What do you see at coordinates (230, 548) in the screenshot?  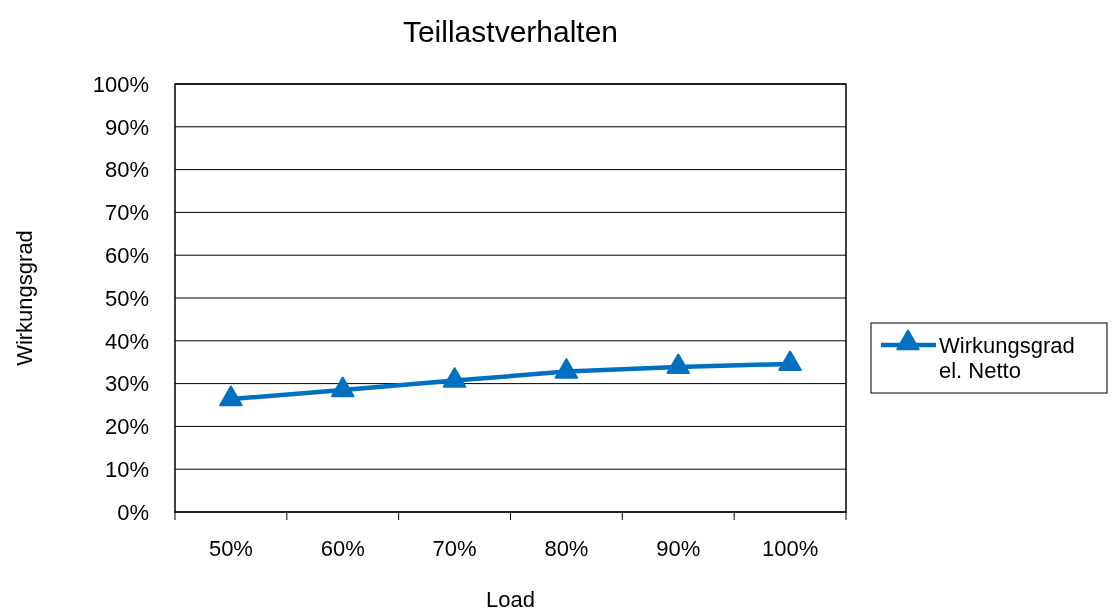 I see `x-tick-label: 50%` at bounding box center [230, 548].